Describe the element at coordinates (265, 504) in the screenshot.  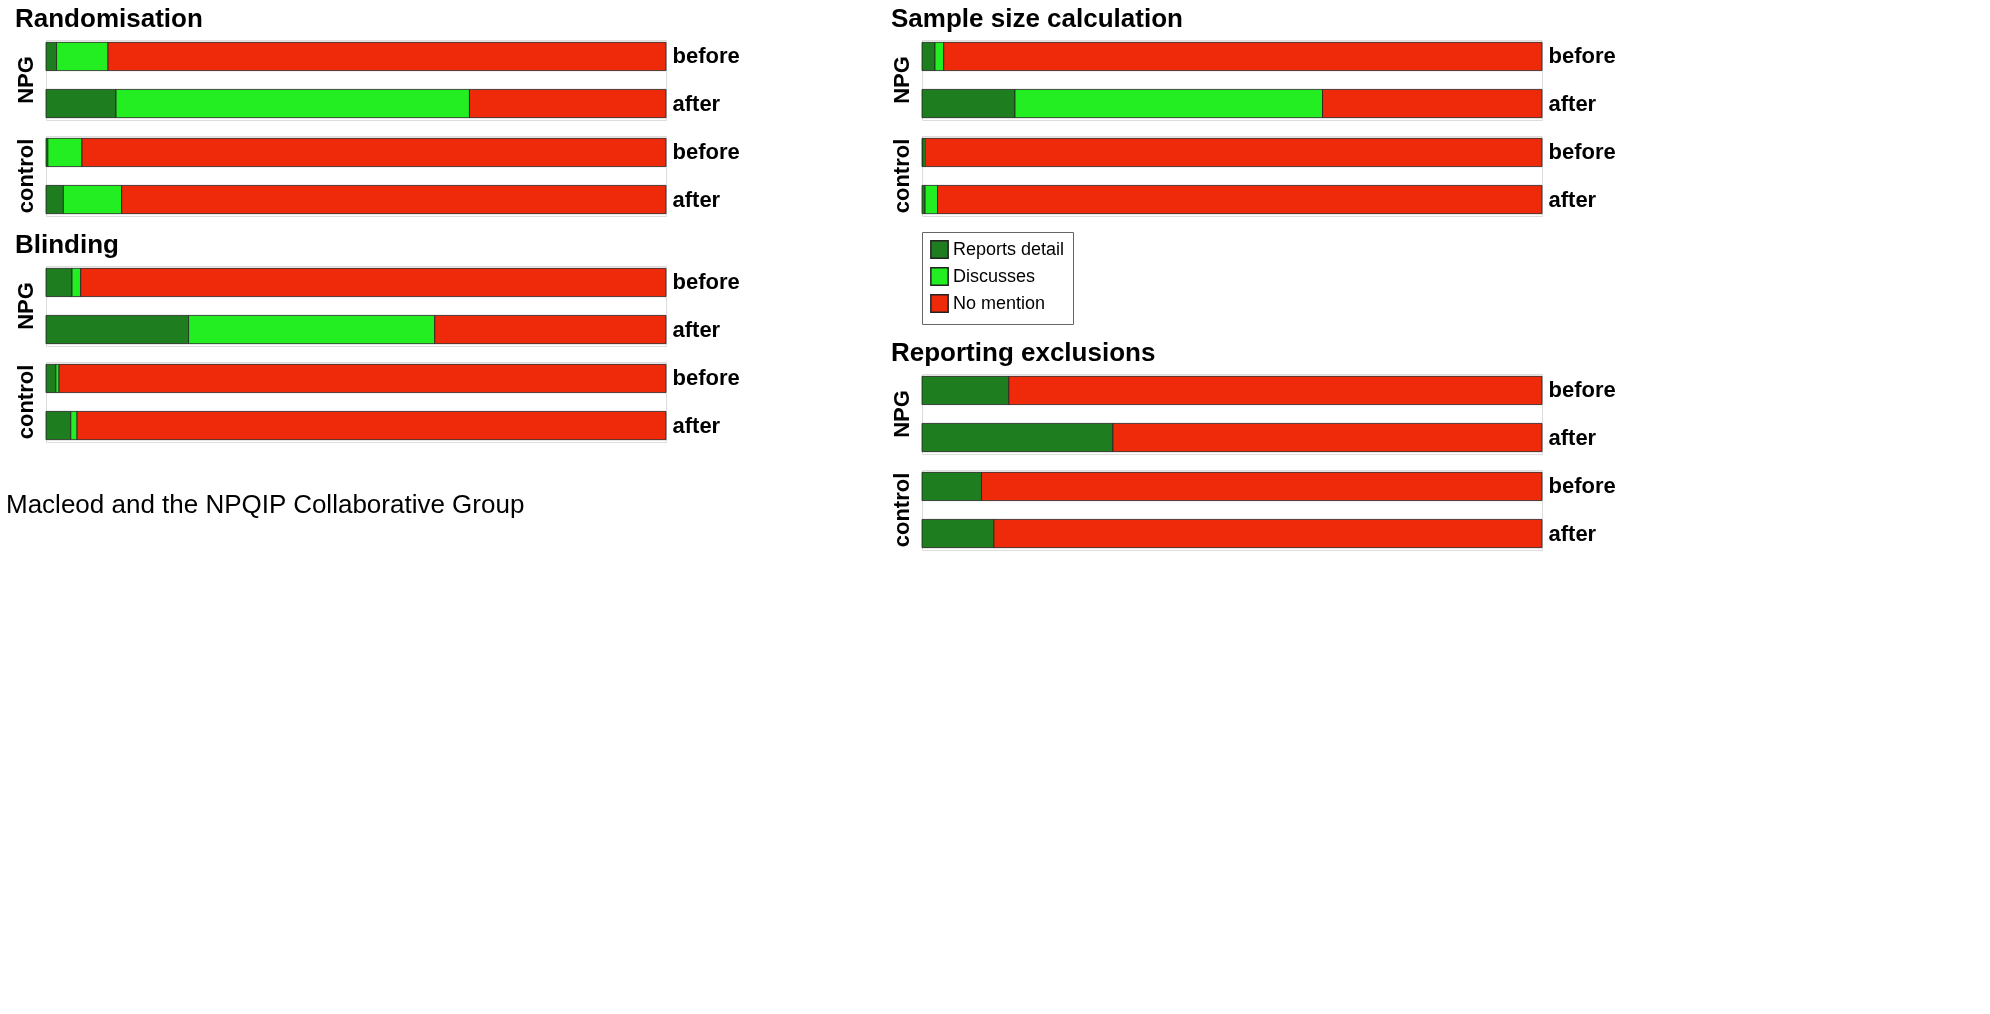
I see `text: Macleod and the NPQIP Collaborative Group` at that location.